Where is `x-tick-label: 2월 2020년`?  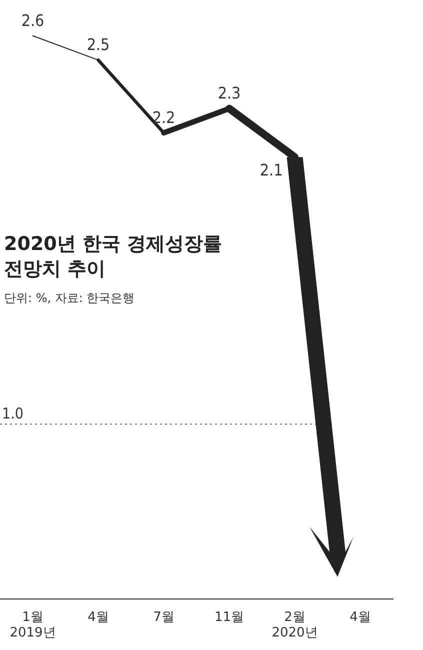
x-tick-label: 2월 2020년 is located at coordinates (295, 625).